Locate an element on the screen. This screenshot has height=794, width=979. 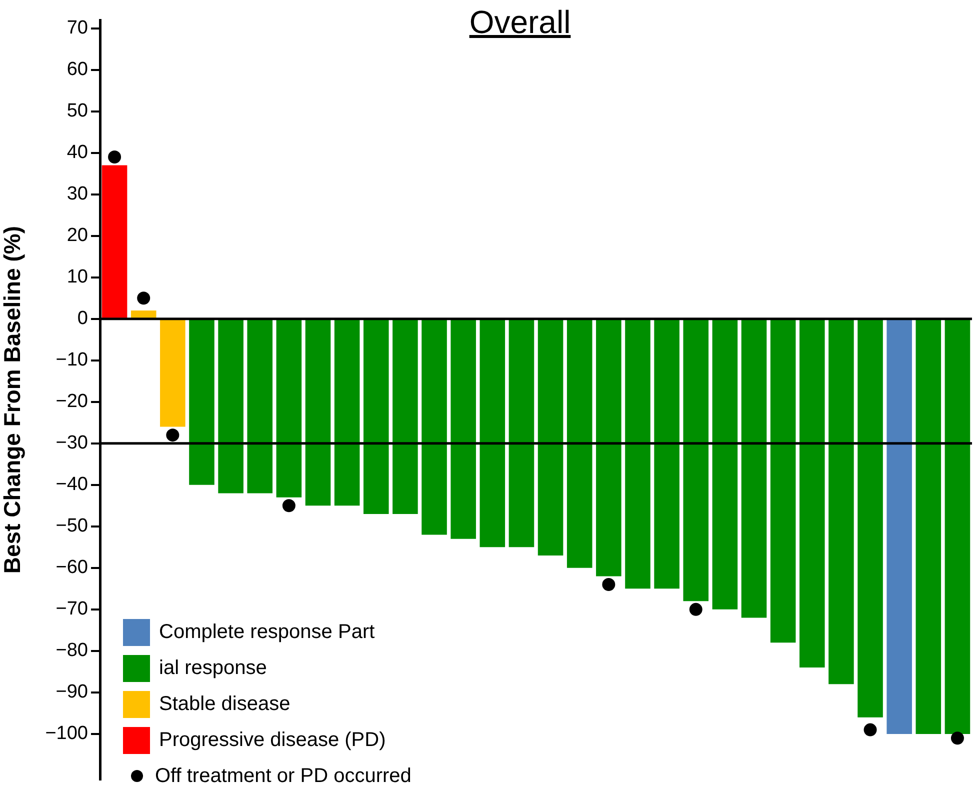
y-tick-label: 30 is located at coordinates (77, 194).